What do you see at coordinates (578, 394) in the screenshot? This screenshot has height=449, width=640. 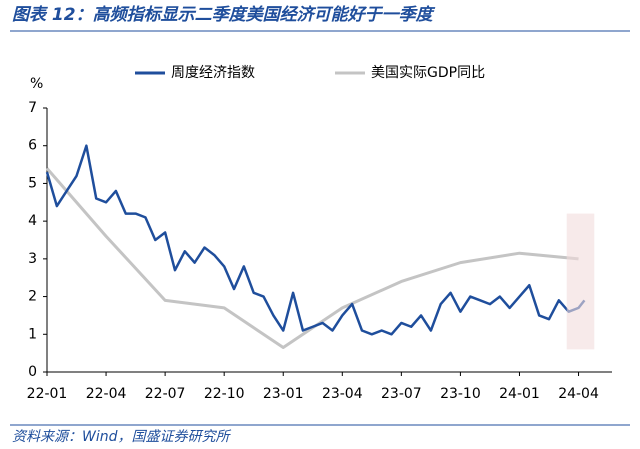 I see `x-tick-label: 24-04` at bounding box center [578, 394].